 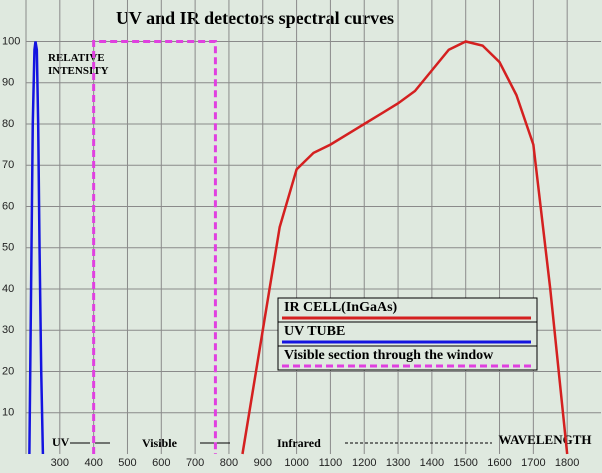 I want to click on series-line, so click(x=36, y=248).